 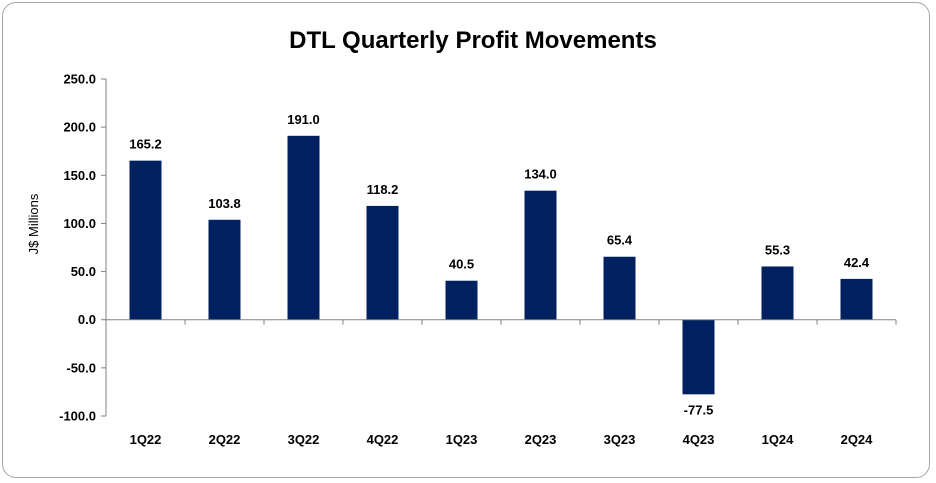 What do you see at coordinates (79, 79) in the screenshot?
I see `y-tick-label: 250.0` at bounding box center [79, 79].